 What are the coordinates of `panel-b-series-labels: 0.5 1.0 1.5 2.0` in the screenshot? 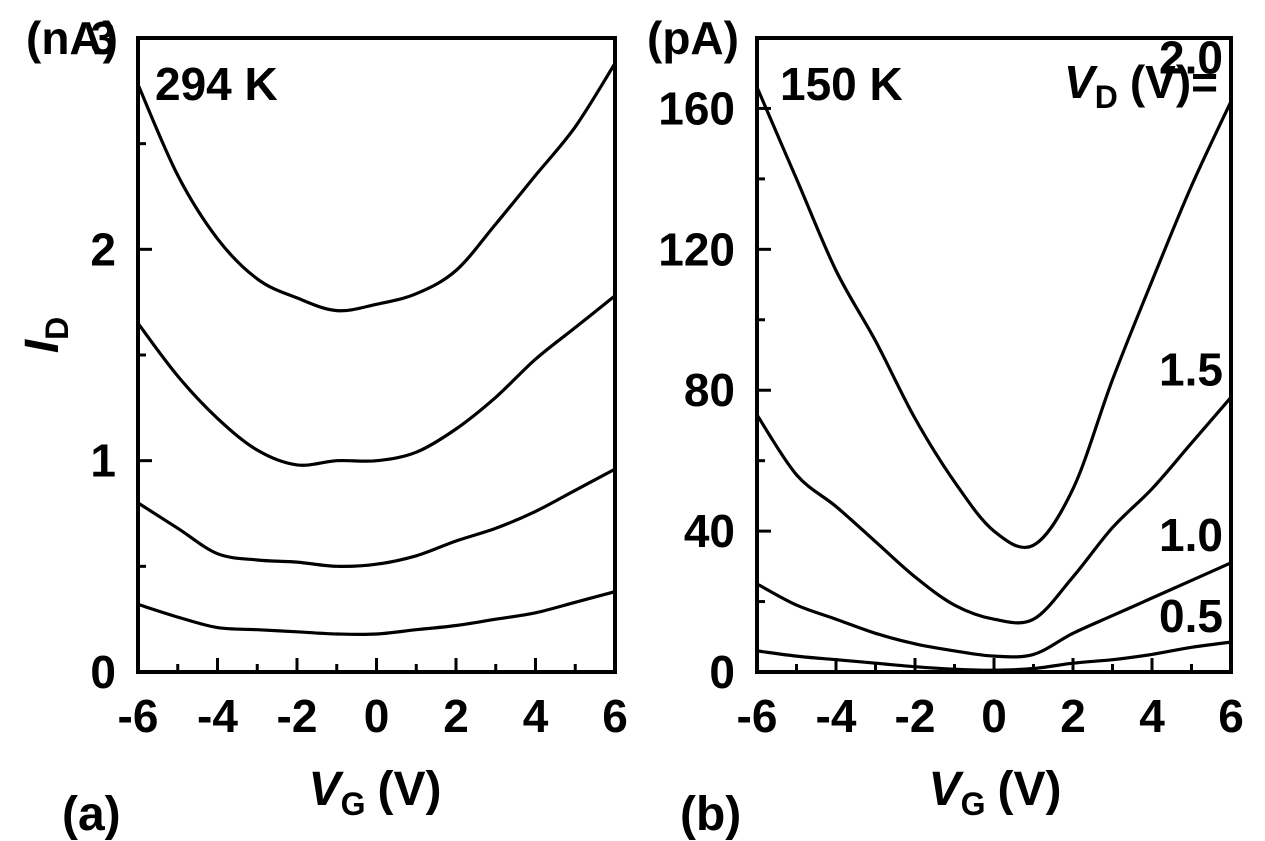 It's located at (1191, 336).